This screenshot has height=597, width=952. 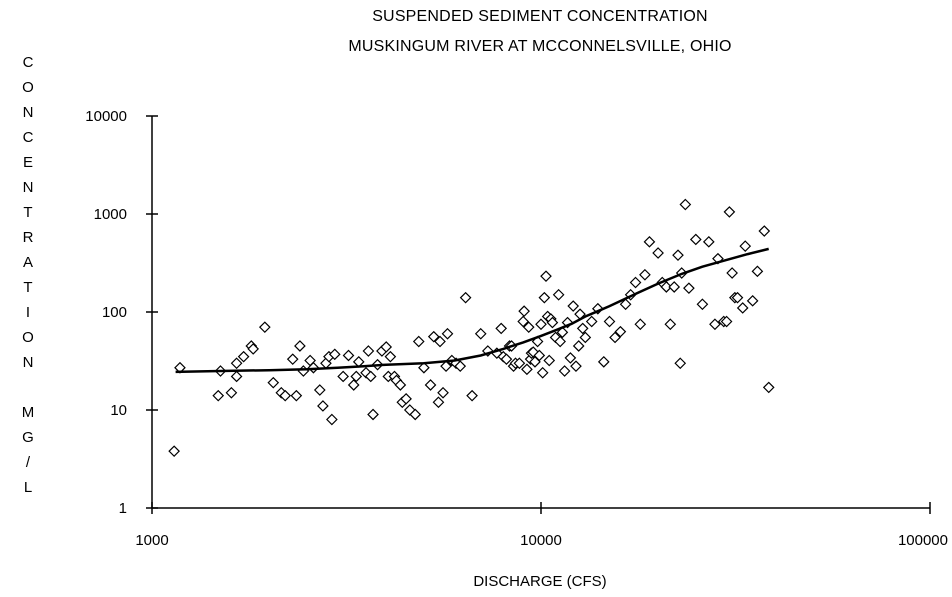 I want to click on chart-title: SUSPENDED SEDIMENT CONCENTRATION, so click(x=540, y=16).